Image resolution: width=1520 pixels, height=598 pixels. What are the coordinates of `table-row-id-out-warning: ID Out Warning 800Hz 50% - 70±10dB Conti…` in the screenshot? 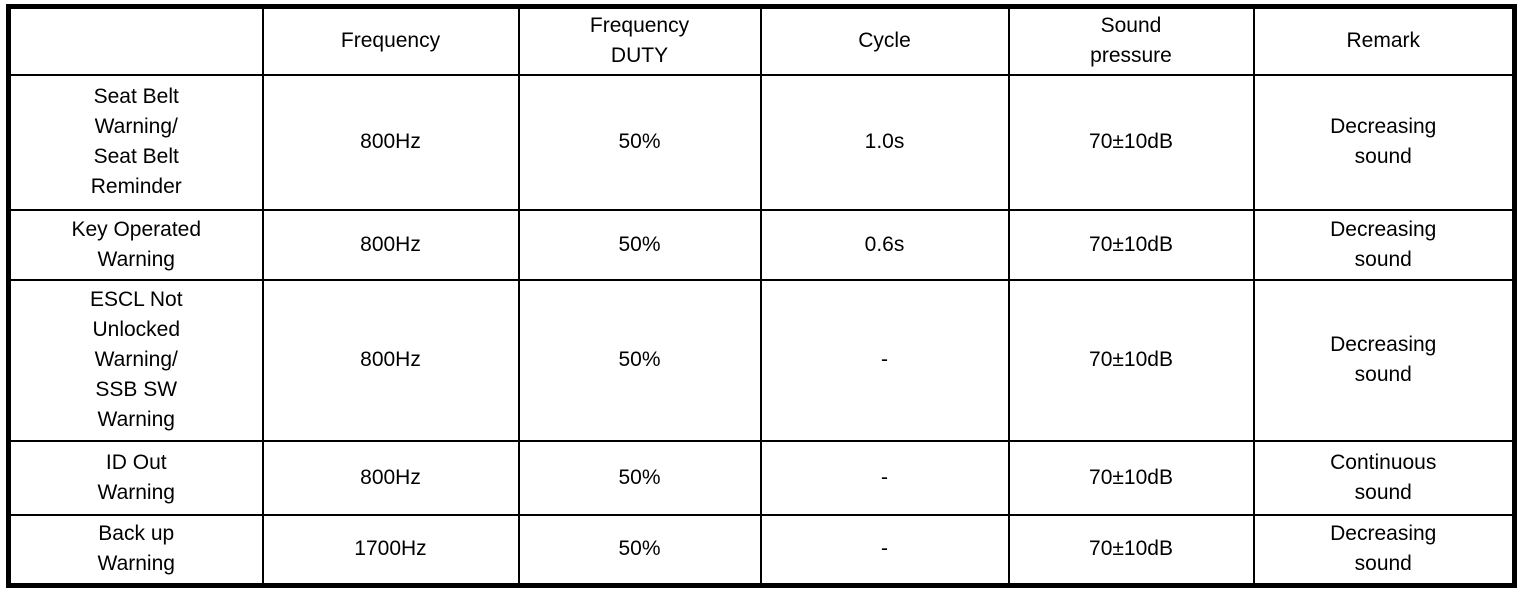 It's located at (761, 477).